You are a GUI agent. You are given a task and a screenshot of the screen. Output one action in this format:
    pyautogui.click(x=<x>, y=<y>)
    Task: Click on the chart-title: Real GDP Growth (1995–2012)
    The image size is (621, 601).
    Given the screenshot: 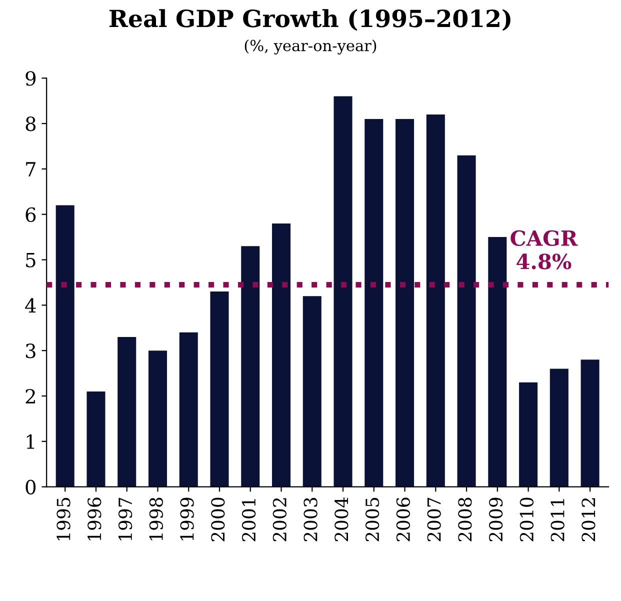 What is the action you would take?
    pyautogui.click(x=309, y=20)
    